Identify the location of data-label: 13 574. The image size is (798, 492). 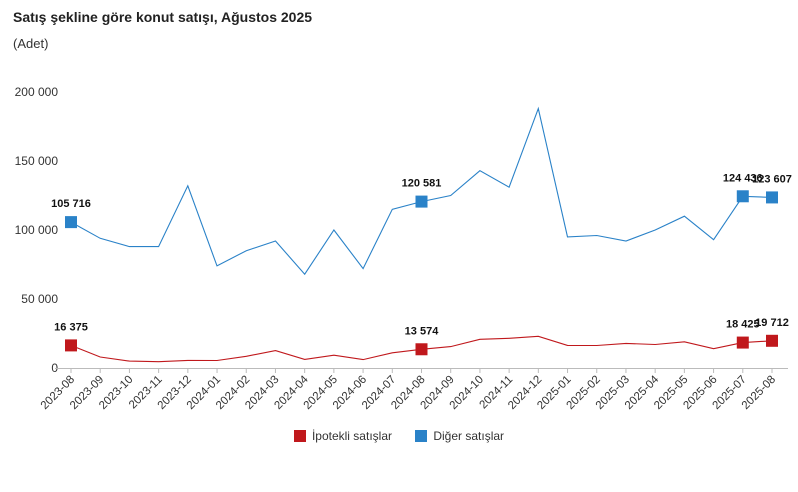
(422, 331).